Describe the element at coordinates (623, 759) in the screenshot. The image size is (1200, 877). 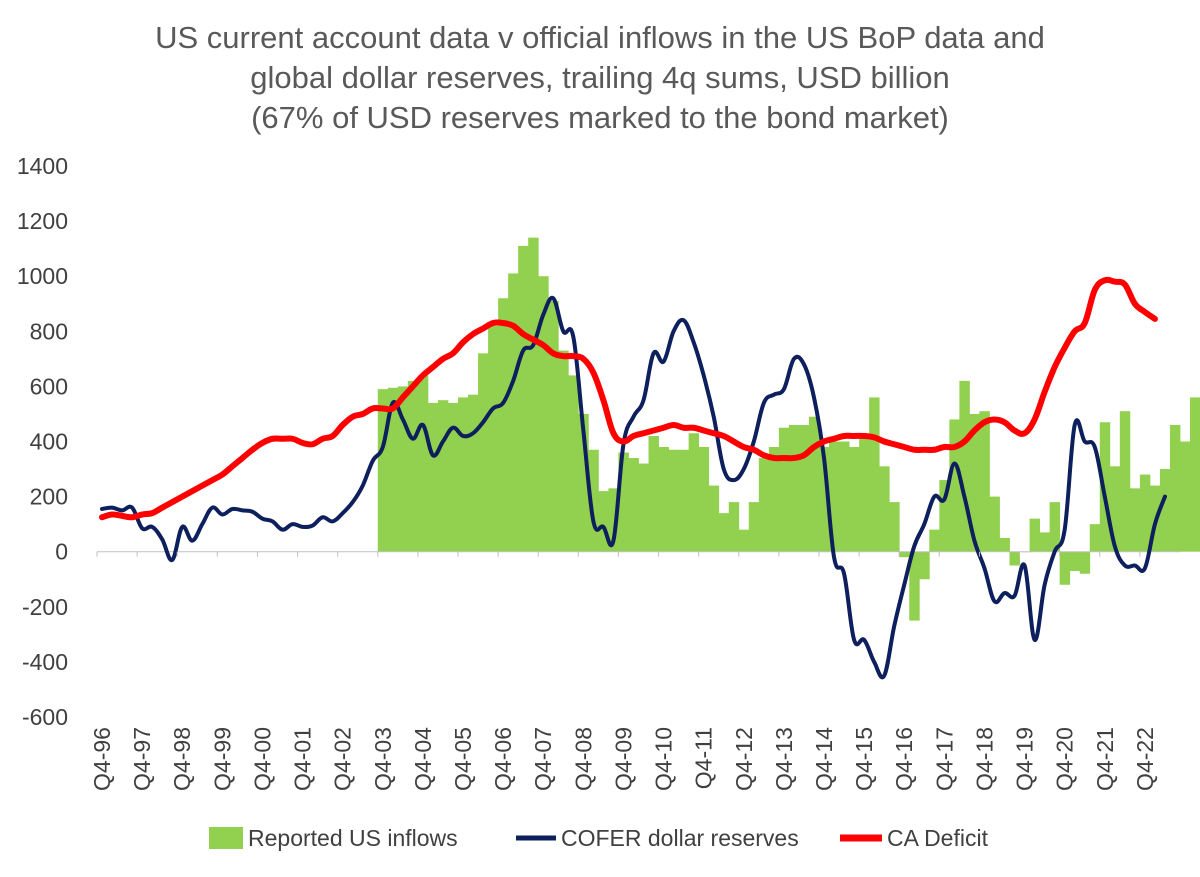
I see `x-tick-label: Q4-09` at that location.